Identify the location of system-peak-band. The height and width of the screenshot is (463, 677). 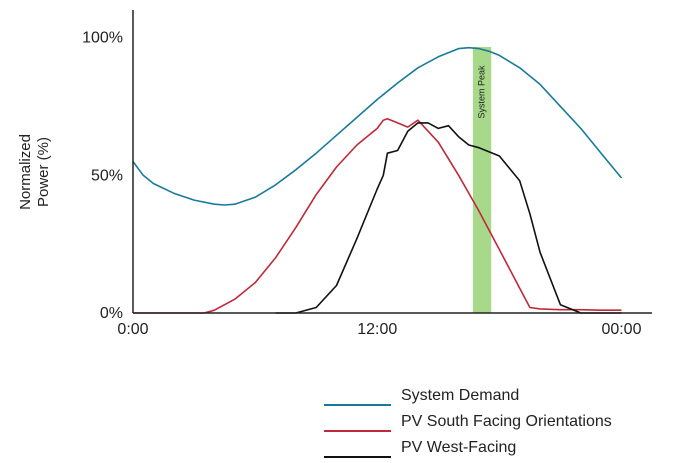
(482, 180).